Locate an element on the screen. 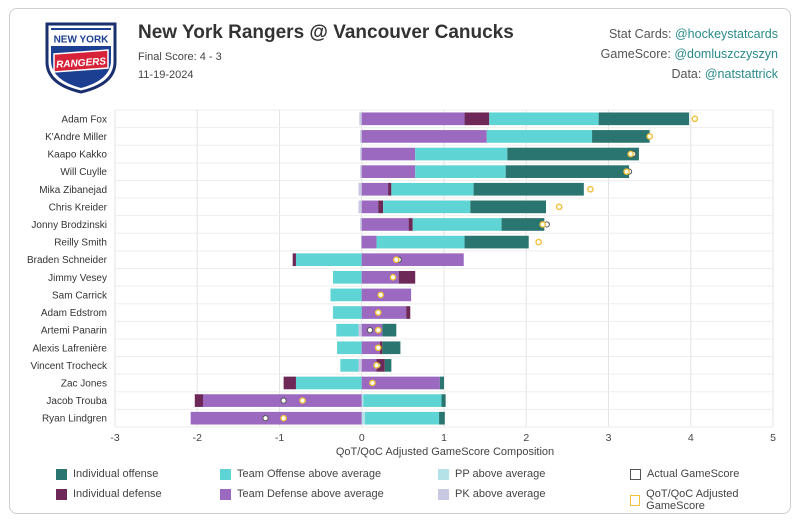 The width and height of the screenshot is (800, 522). x-tick-label: 5 is located at coordinates (773, 438).